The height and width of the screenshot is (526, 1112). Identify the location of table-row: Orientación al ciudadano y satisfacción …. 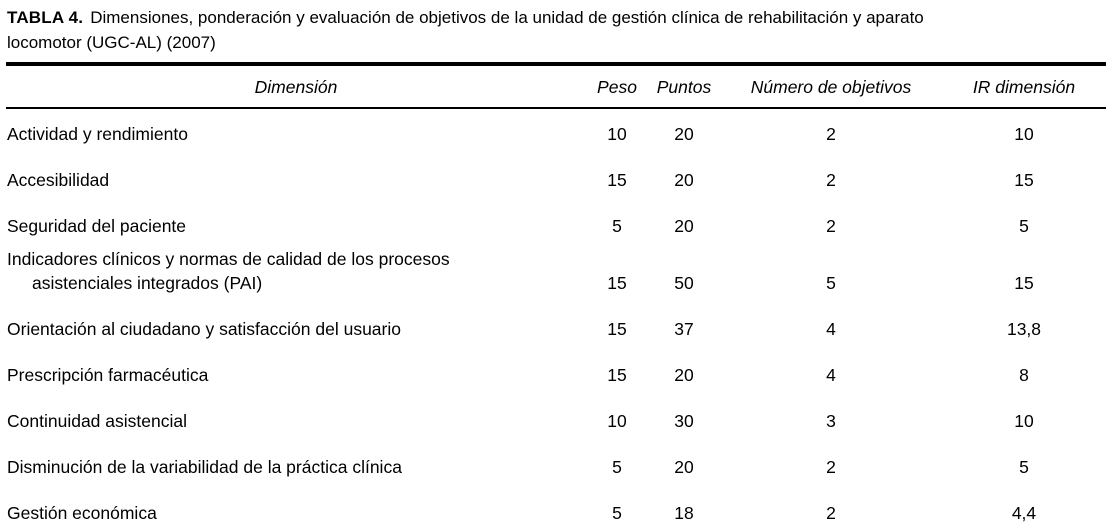
(556, 327).